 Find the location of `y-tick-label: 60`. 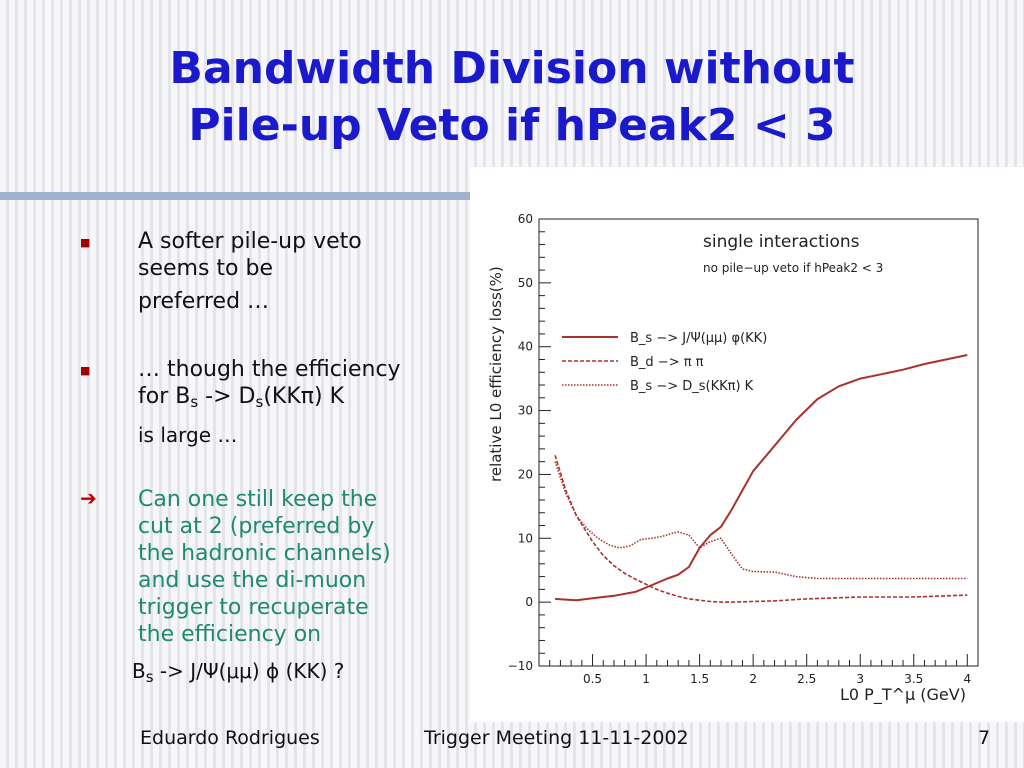

y-tick-label: 60 is located at coordinates (525, 219).